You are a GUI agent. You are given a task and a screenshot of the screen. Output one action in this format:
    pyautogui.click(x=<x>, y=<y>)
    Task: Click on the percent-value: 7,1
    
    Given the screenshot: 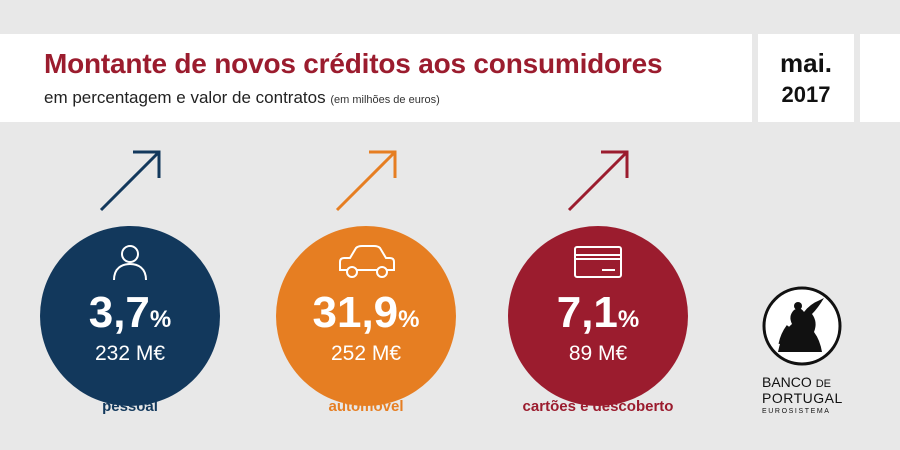 What is the action you would take?
    pyautogui.click(x=587, y=312)
    